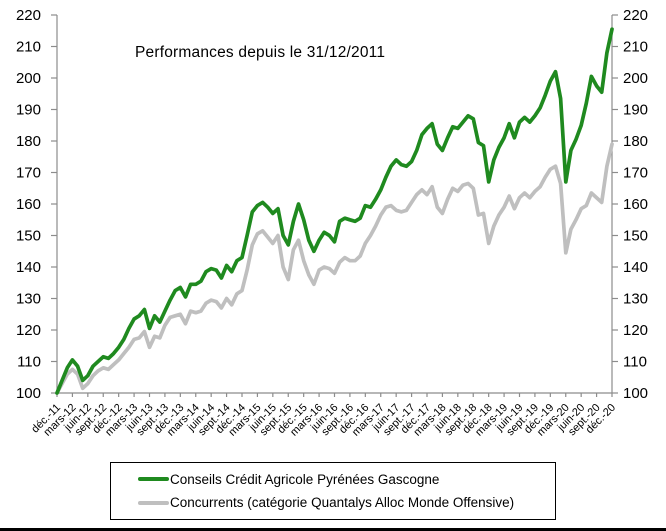 The height and width of the screenshot is (531, 666). Describe the element at coordinates (333, 529) in the screenshot. I see `bottom-border-line` at that location.